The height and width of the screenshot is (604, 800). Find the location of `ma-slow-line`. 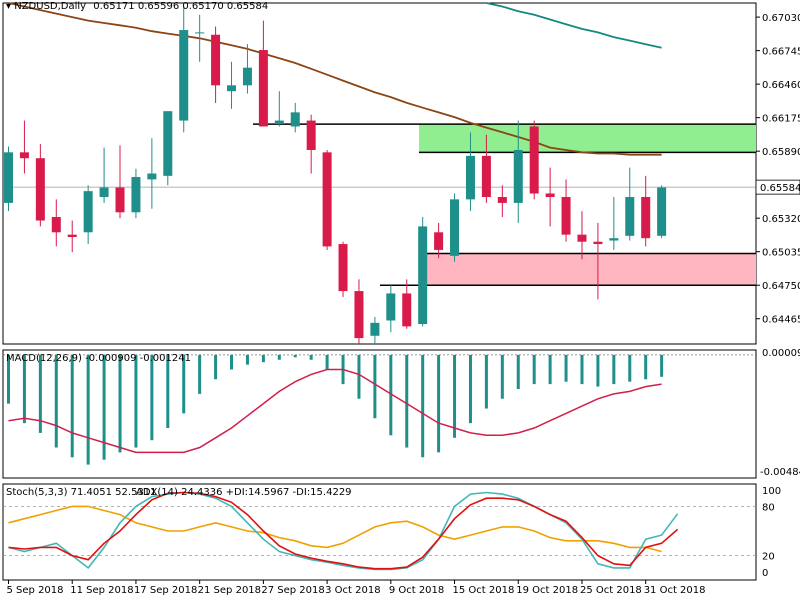

ma-slow-line is located at coordinates (574, 25).